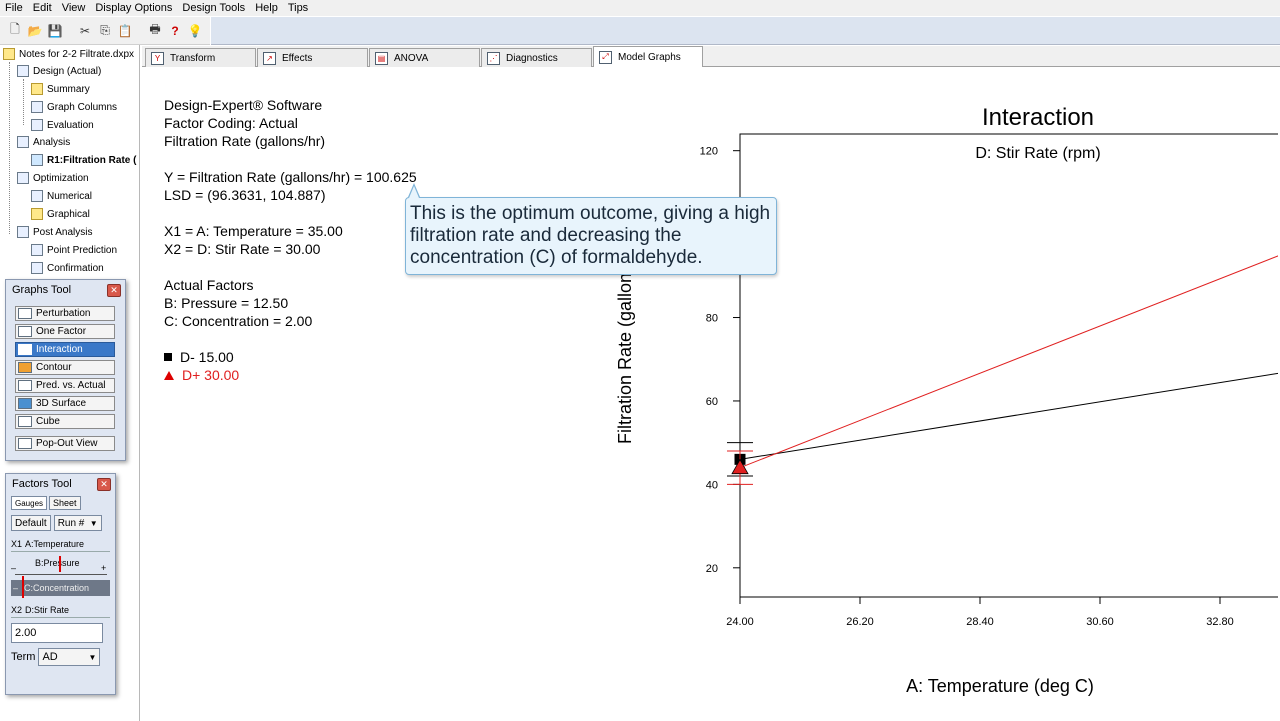  I want to click on tab-transform: Y Transform, so click(200, 57).